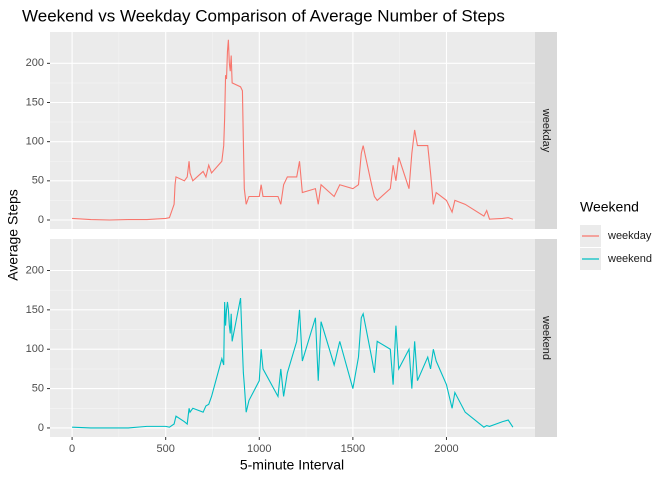  I want to click on facet-strip-label: weekend, so click(546, 337).